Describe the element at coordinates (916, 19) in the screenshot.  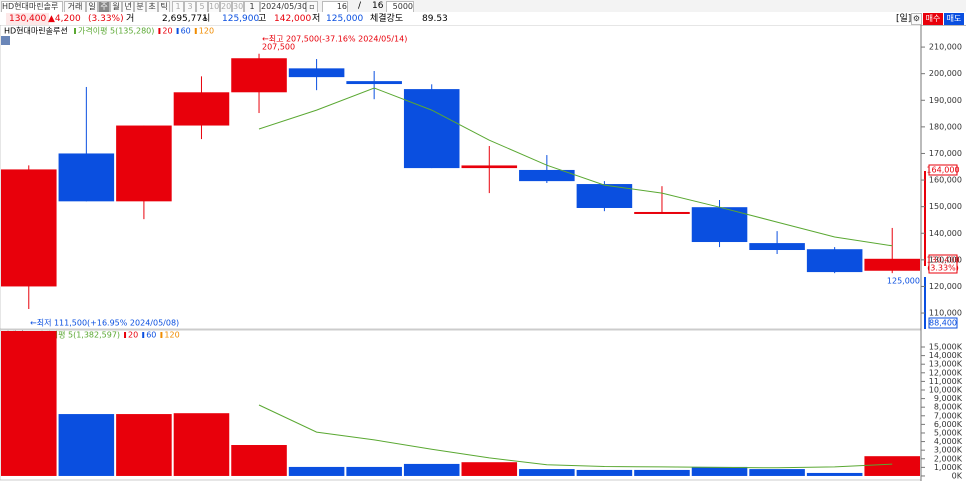
I see `settings-button: ⚙` at that location.